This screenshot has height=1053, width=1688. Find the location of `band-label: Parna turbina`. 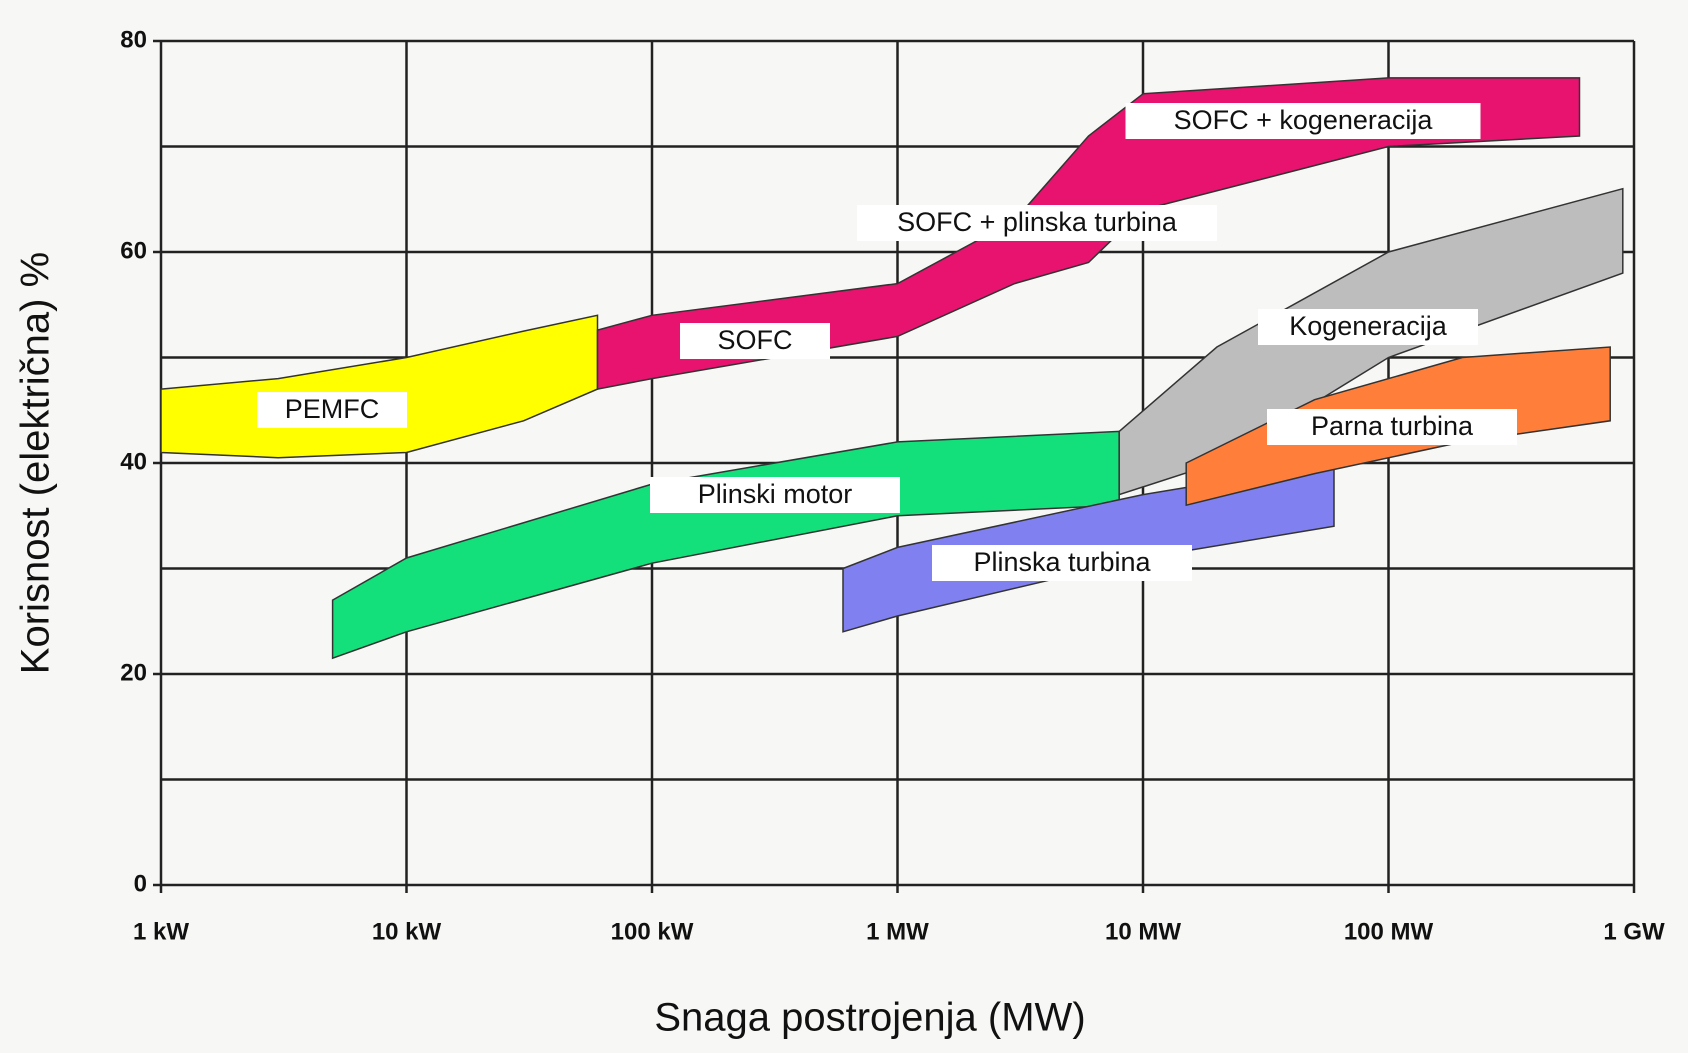

band-label: Parna turbina is located at coordinates (1392, 426).